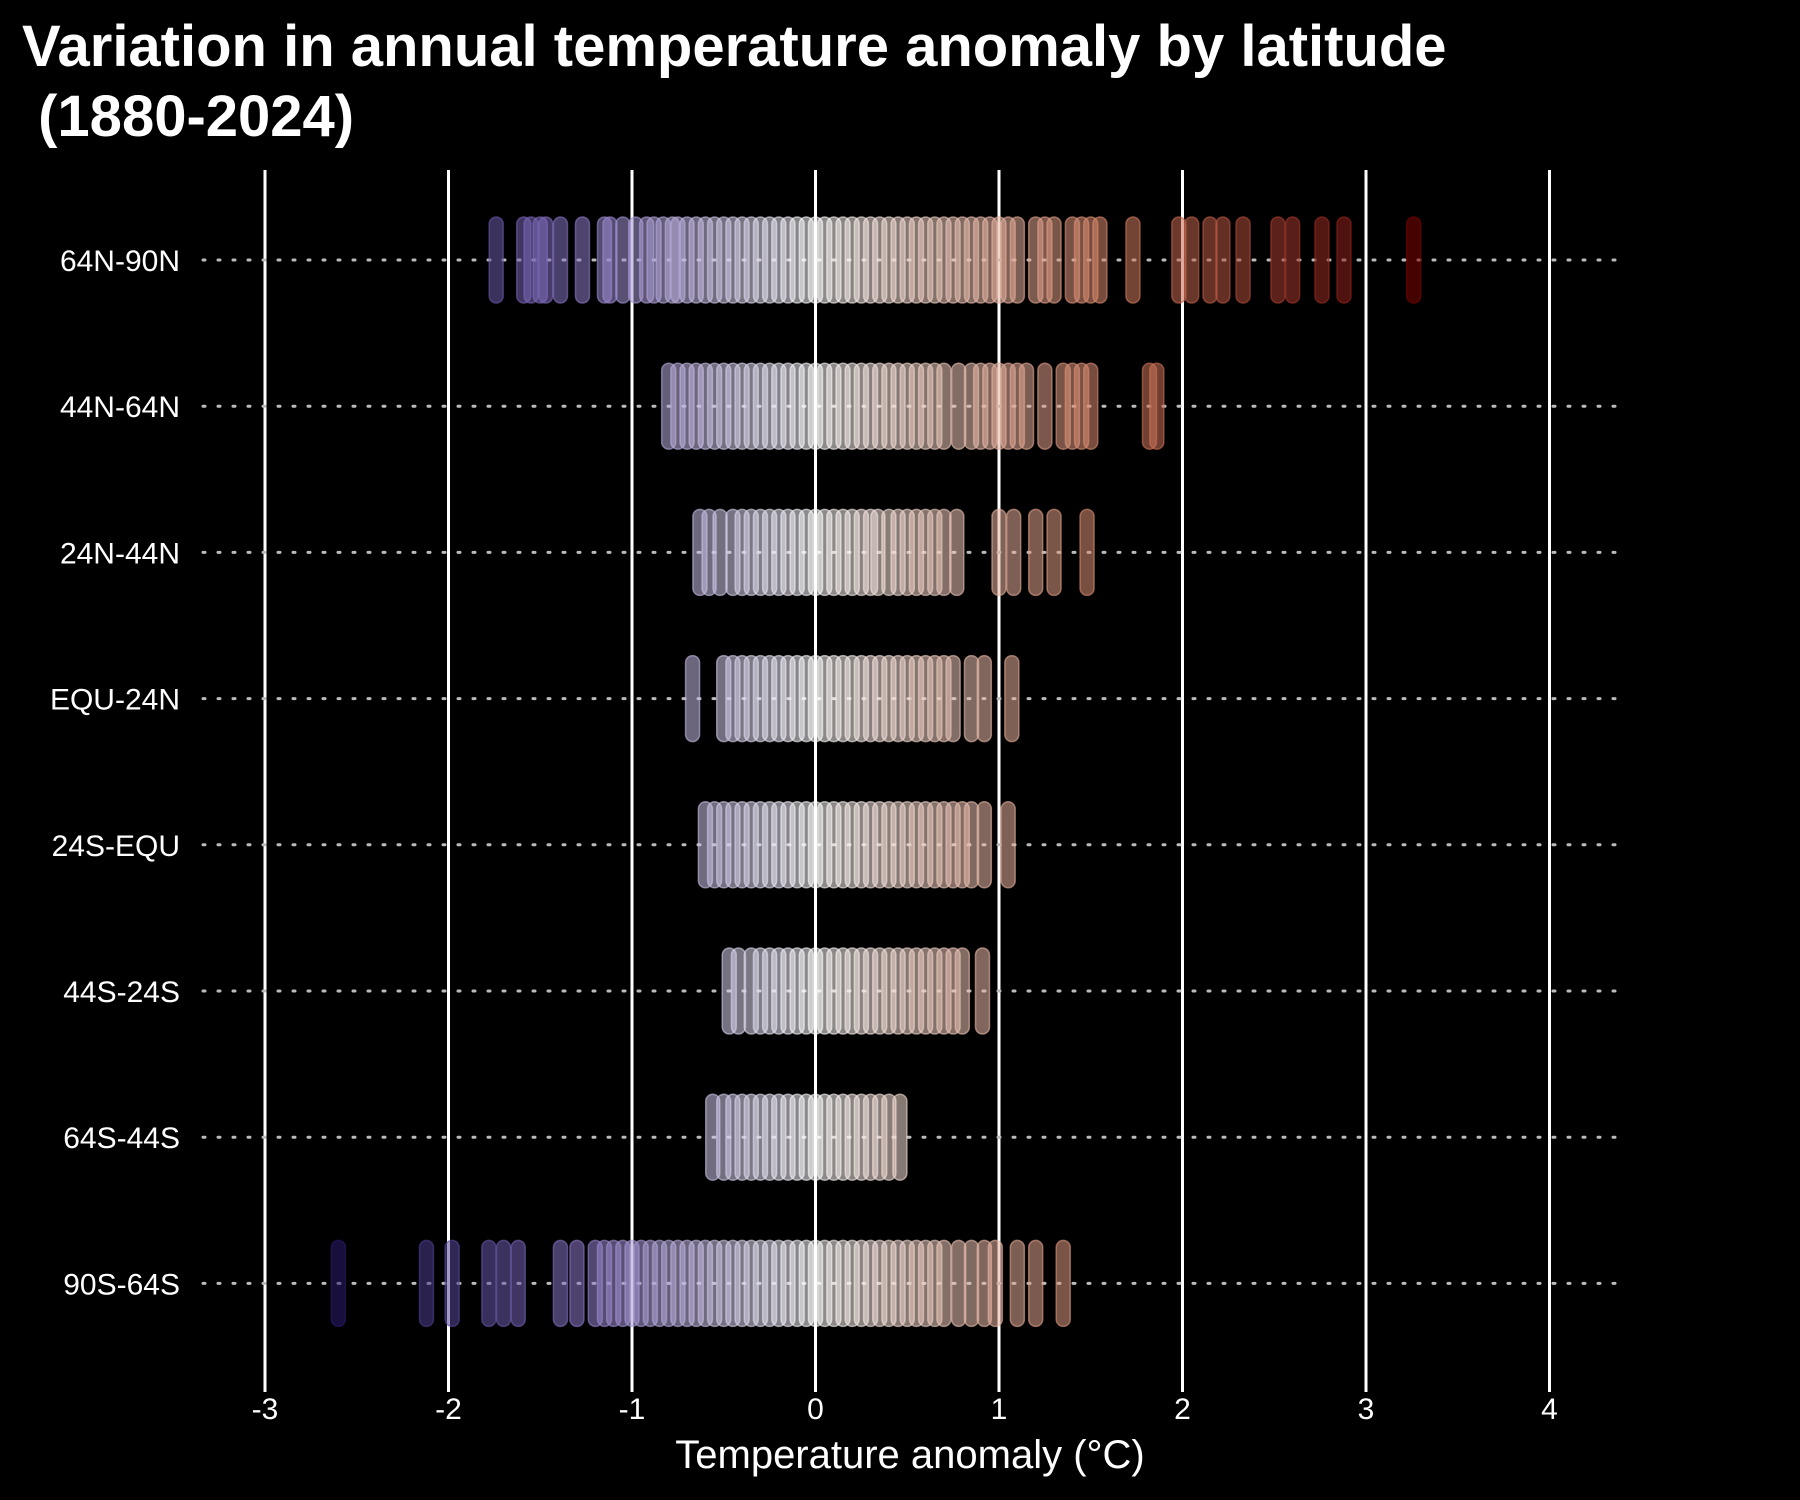 The width and height of the screenshot is (1800, 1500). What do you see at coordinates (120, 407) in the screenshot?
I see `y-tick-label: 44N-64N` at bounding box center [120, 407].